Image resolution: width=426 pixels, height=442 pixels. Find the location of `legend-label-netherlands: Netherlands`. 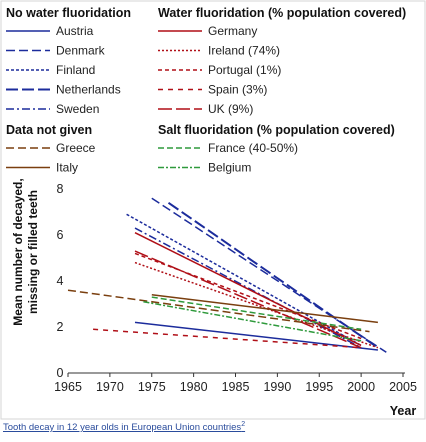

legend-label-netherlands: Netherlands is located at coordinates (88, 90).